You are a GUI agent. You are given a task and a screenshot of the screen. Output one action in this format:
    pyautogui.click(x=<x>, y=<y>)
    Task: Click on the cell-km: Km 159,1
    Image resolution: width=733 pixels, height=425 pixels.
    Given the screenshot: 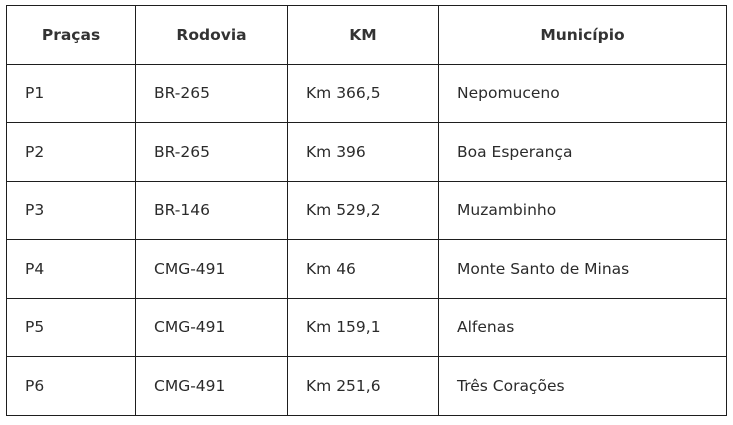 What is the action you would take?
    pyautogui.click(x=363, y=327)
    